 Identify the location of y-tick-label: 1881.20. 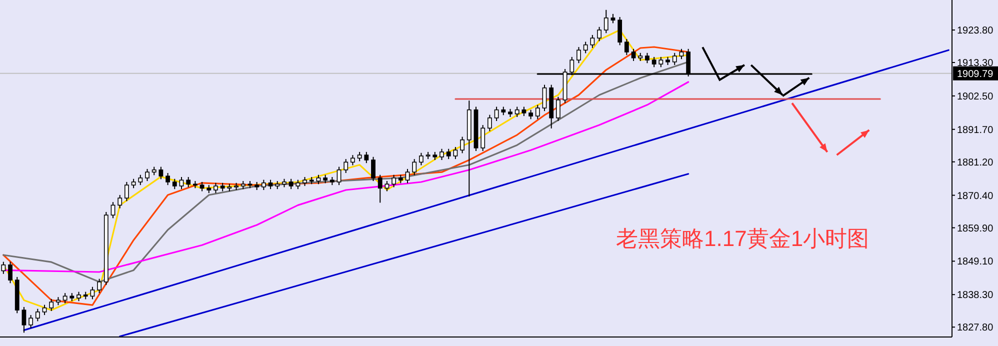
(975, 162).